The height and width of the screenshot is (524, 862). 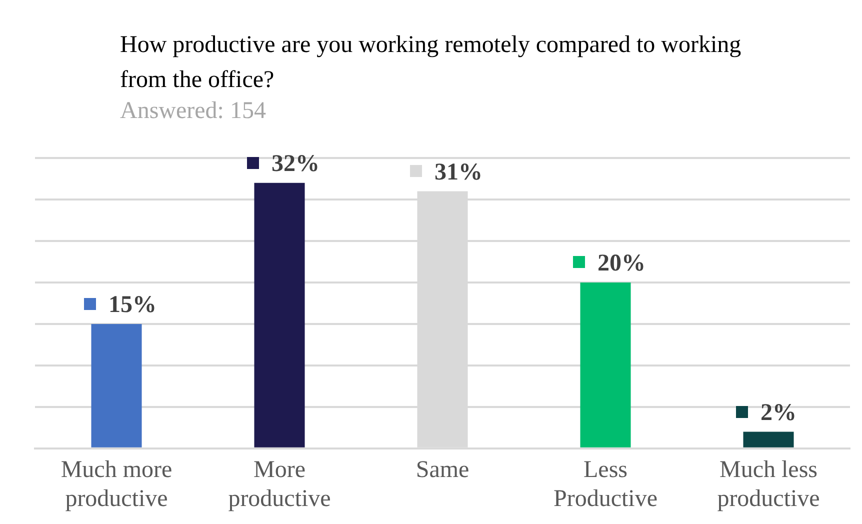 I want to click on data-label: 31%, so click(x=458, y=172).